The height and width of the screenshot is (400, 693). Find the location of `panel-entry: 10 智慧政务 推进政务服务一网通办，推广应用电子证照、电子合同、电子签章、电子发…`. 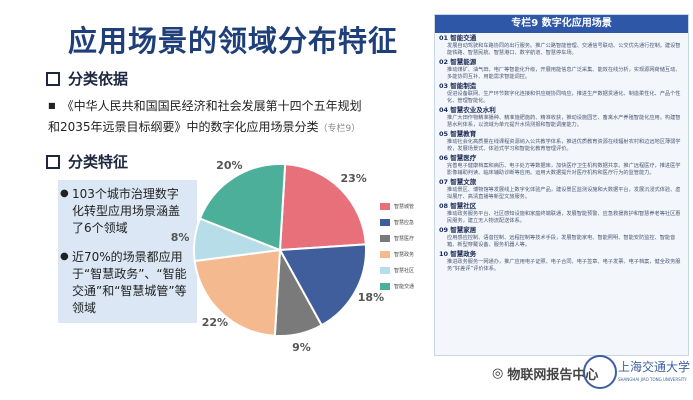

panel-entry: 10 智慧政务 推进政务服务一网通办，推广应用电子证照、电子合同、电子签章、电子发… is located at coordinates (561, 261).